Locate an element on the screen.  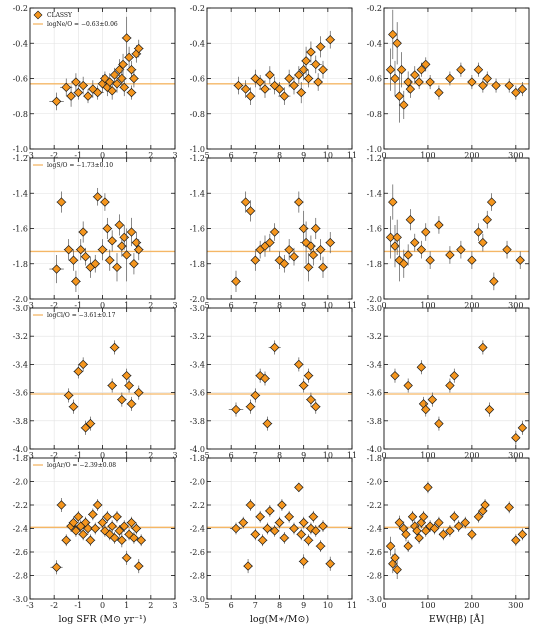
panel-3-2: 0 100 200 300 -3.0 -2.8 -2.6 -2.4 -2.2 -2.0 -1.8 is located at coordinates (448, 532).